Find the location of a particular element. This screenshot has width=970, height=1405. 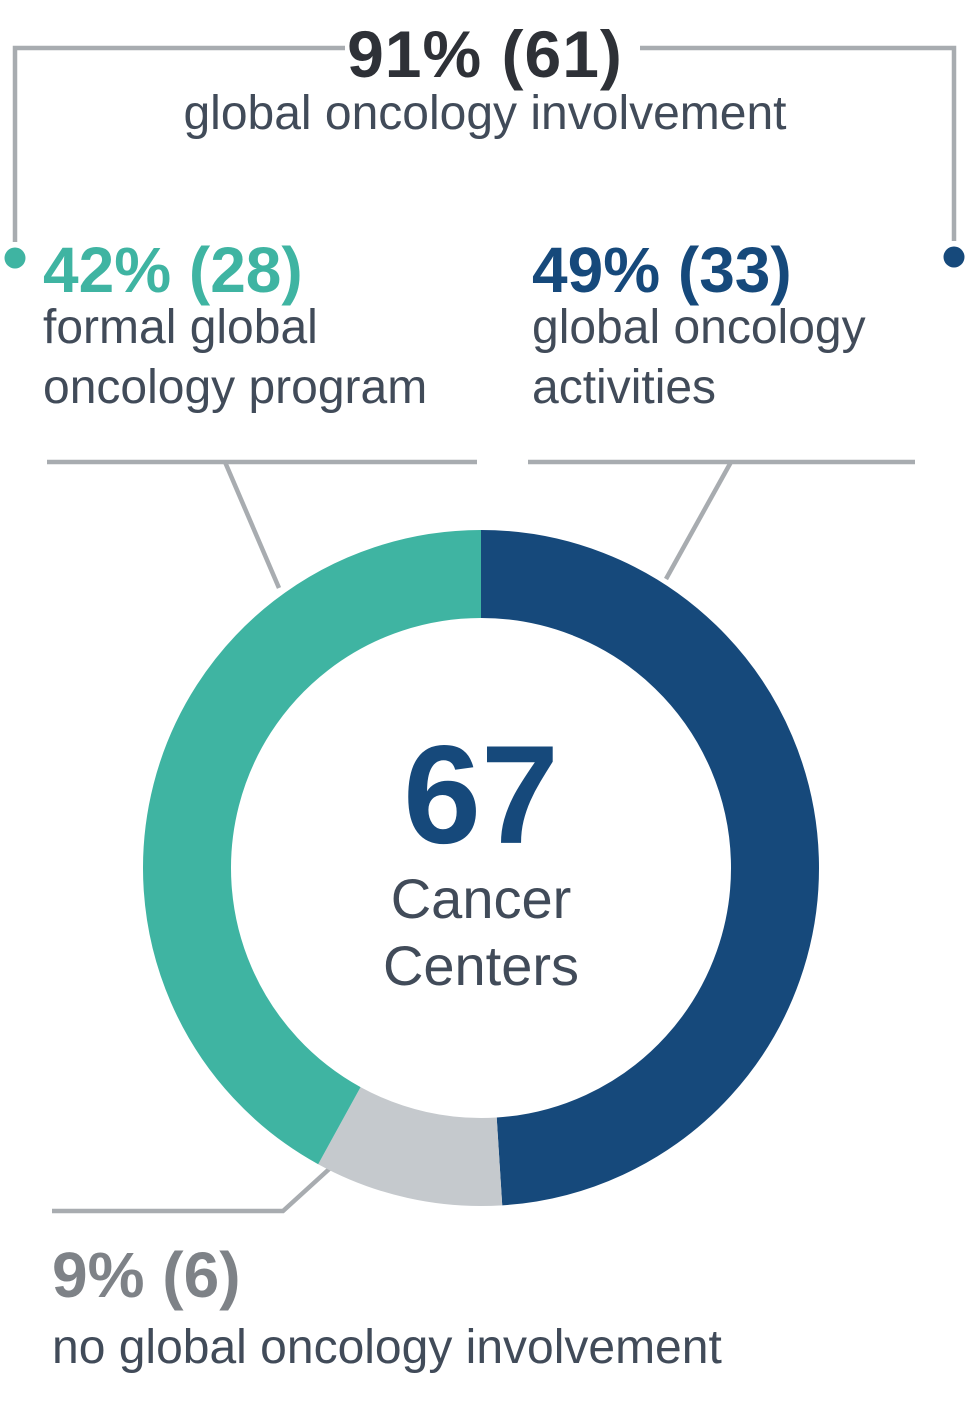

center-count: 67 is located at coordinates (481, 794).